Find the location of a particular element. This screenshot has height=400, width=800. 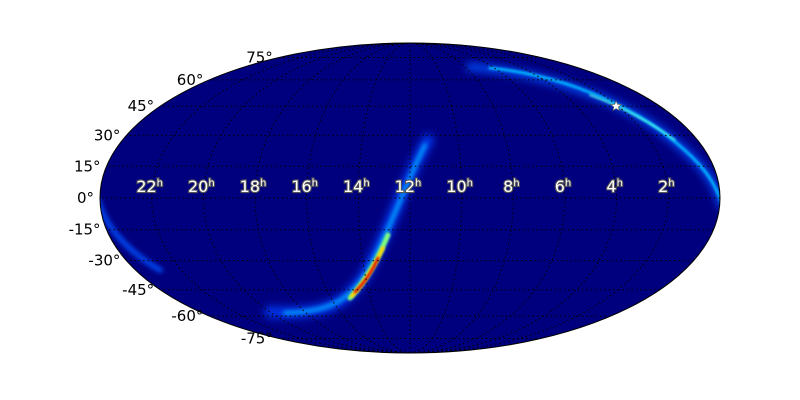

dec-tick-label: 0° is located at coordinates (85, 198).